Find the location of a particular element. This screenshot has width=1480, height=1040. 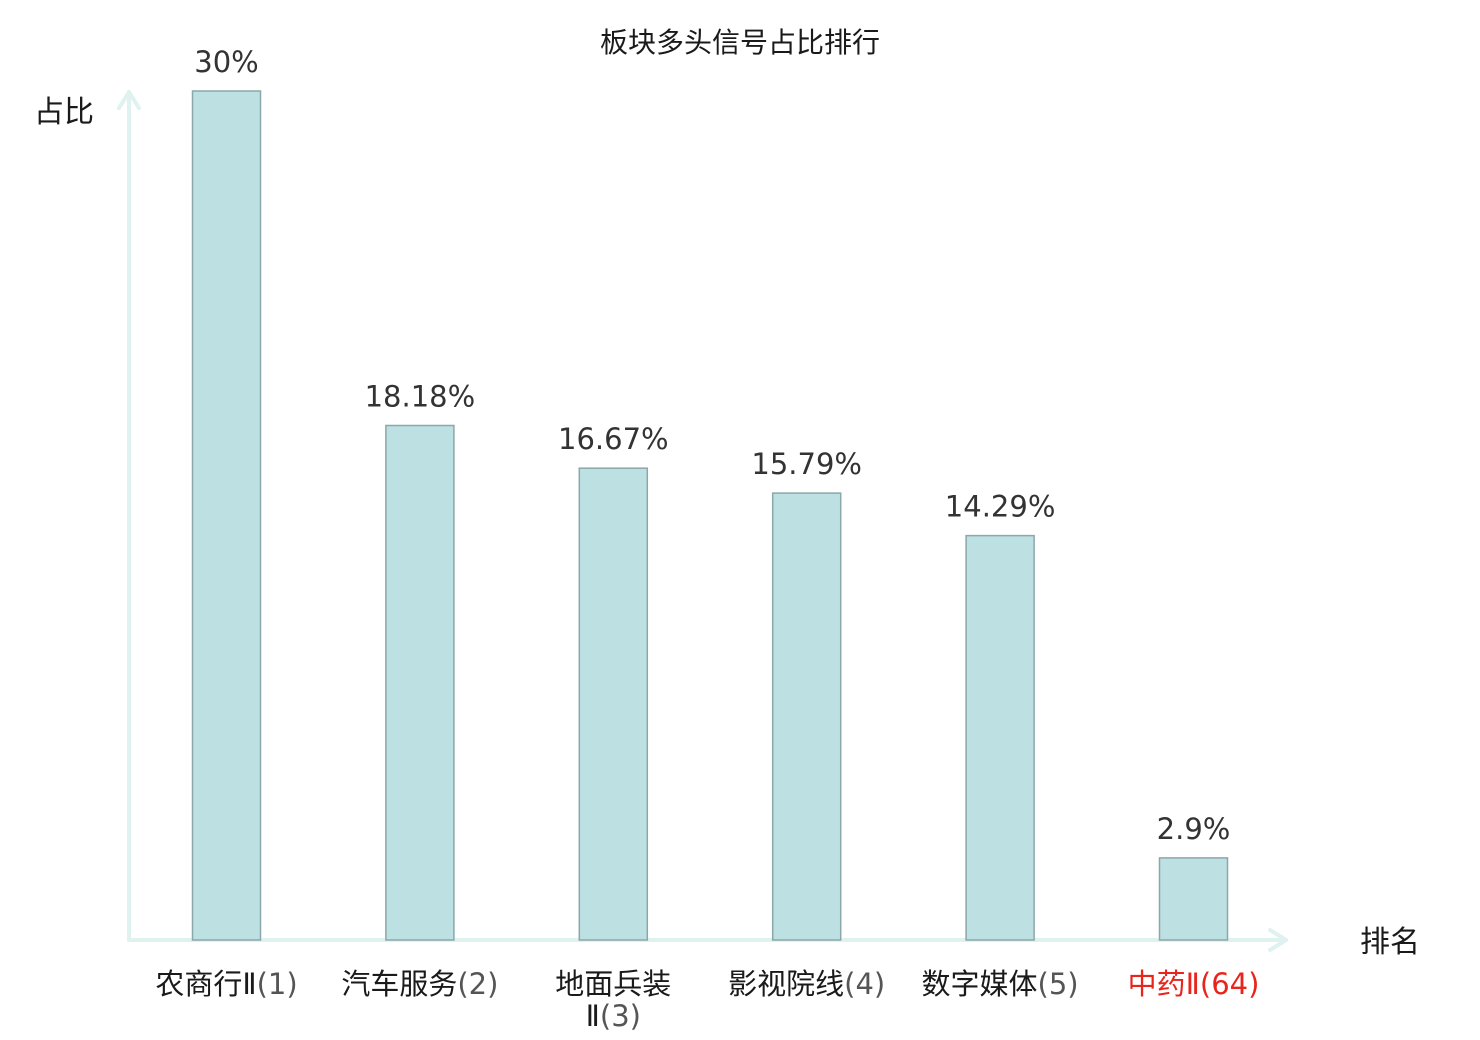

category-name: 地面兵装 is located at coordinates (613, 984).